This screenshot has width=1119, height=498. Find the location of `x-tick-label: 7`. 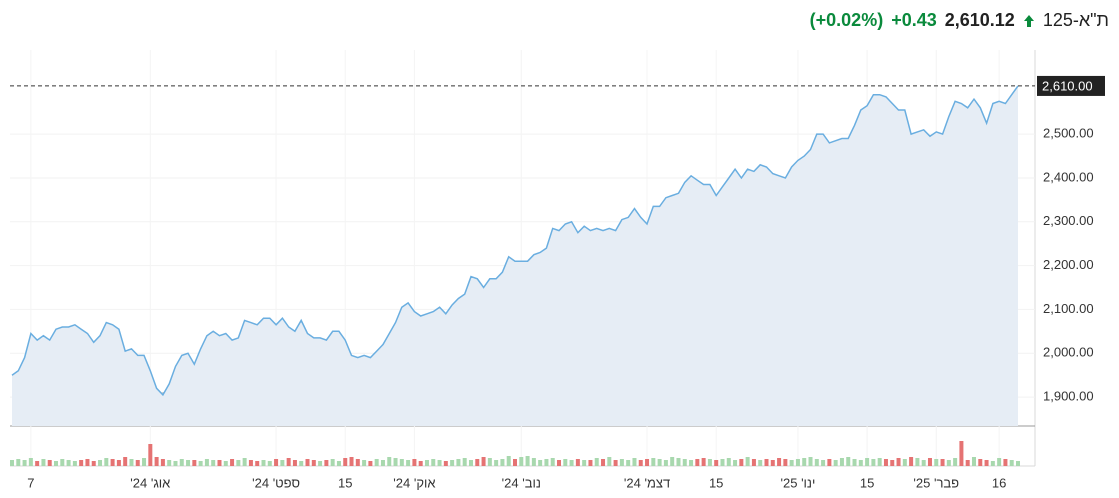

x-tick-label: 7 is located at coordinates (30, 482).